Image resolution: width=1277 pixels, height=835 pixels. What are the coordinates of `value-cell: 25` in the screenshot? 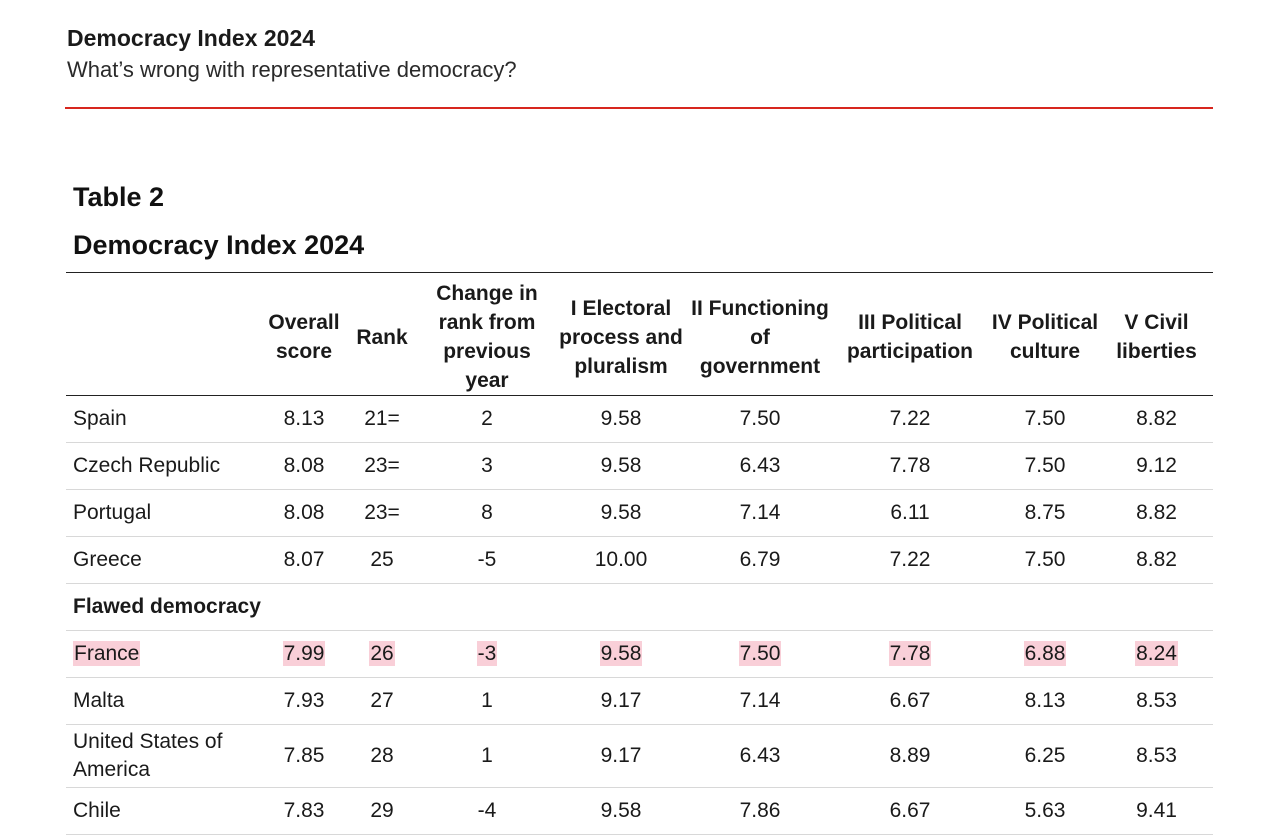 It's located at (382, 560).